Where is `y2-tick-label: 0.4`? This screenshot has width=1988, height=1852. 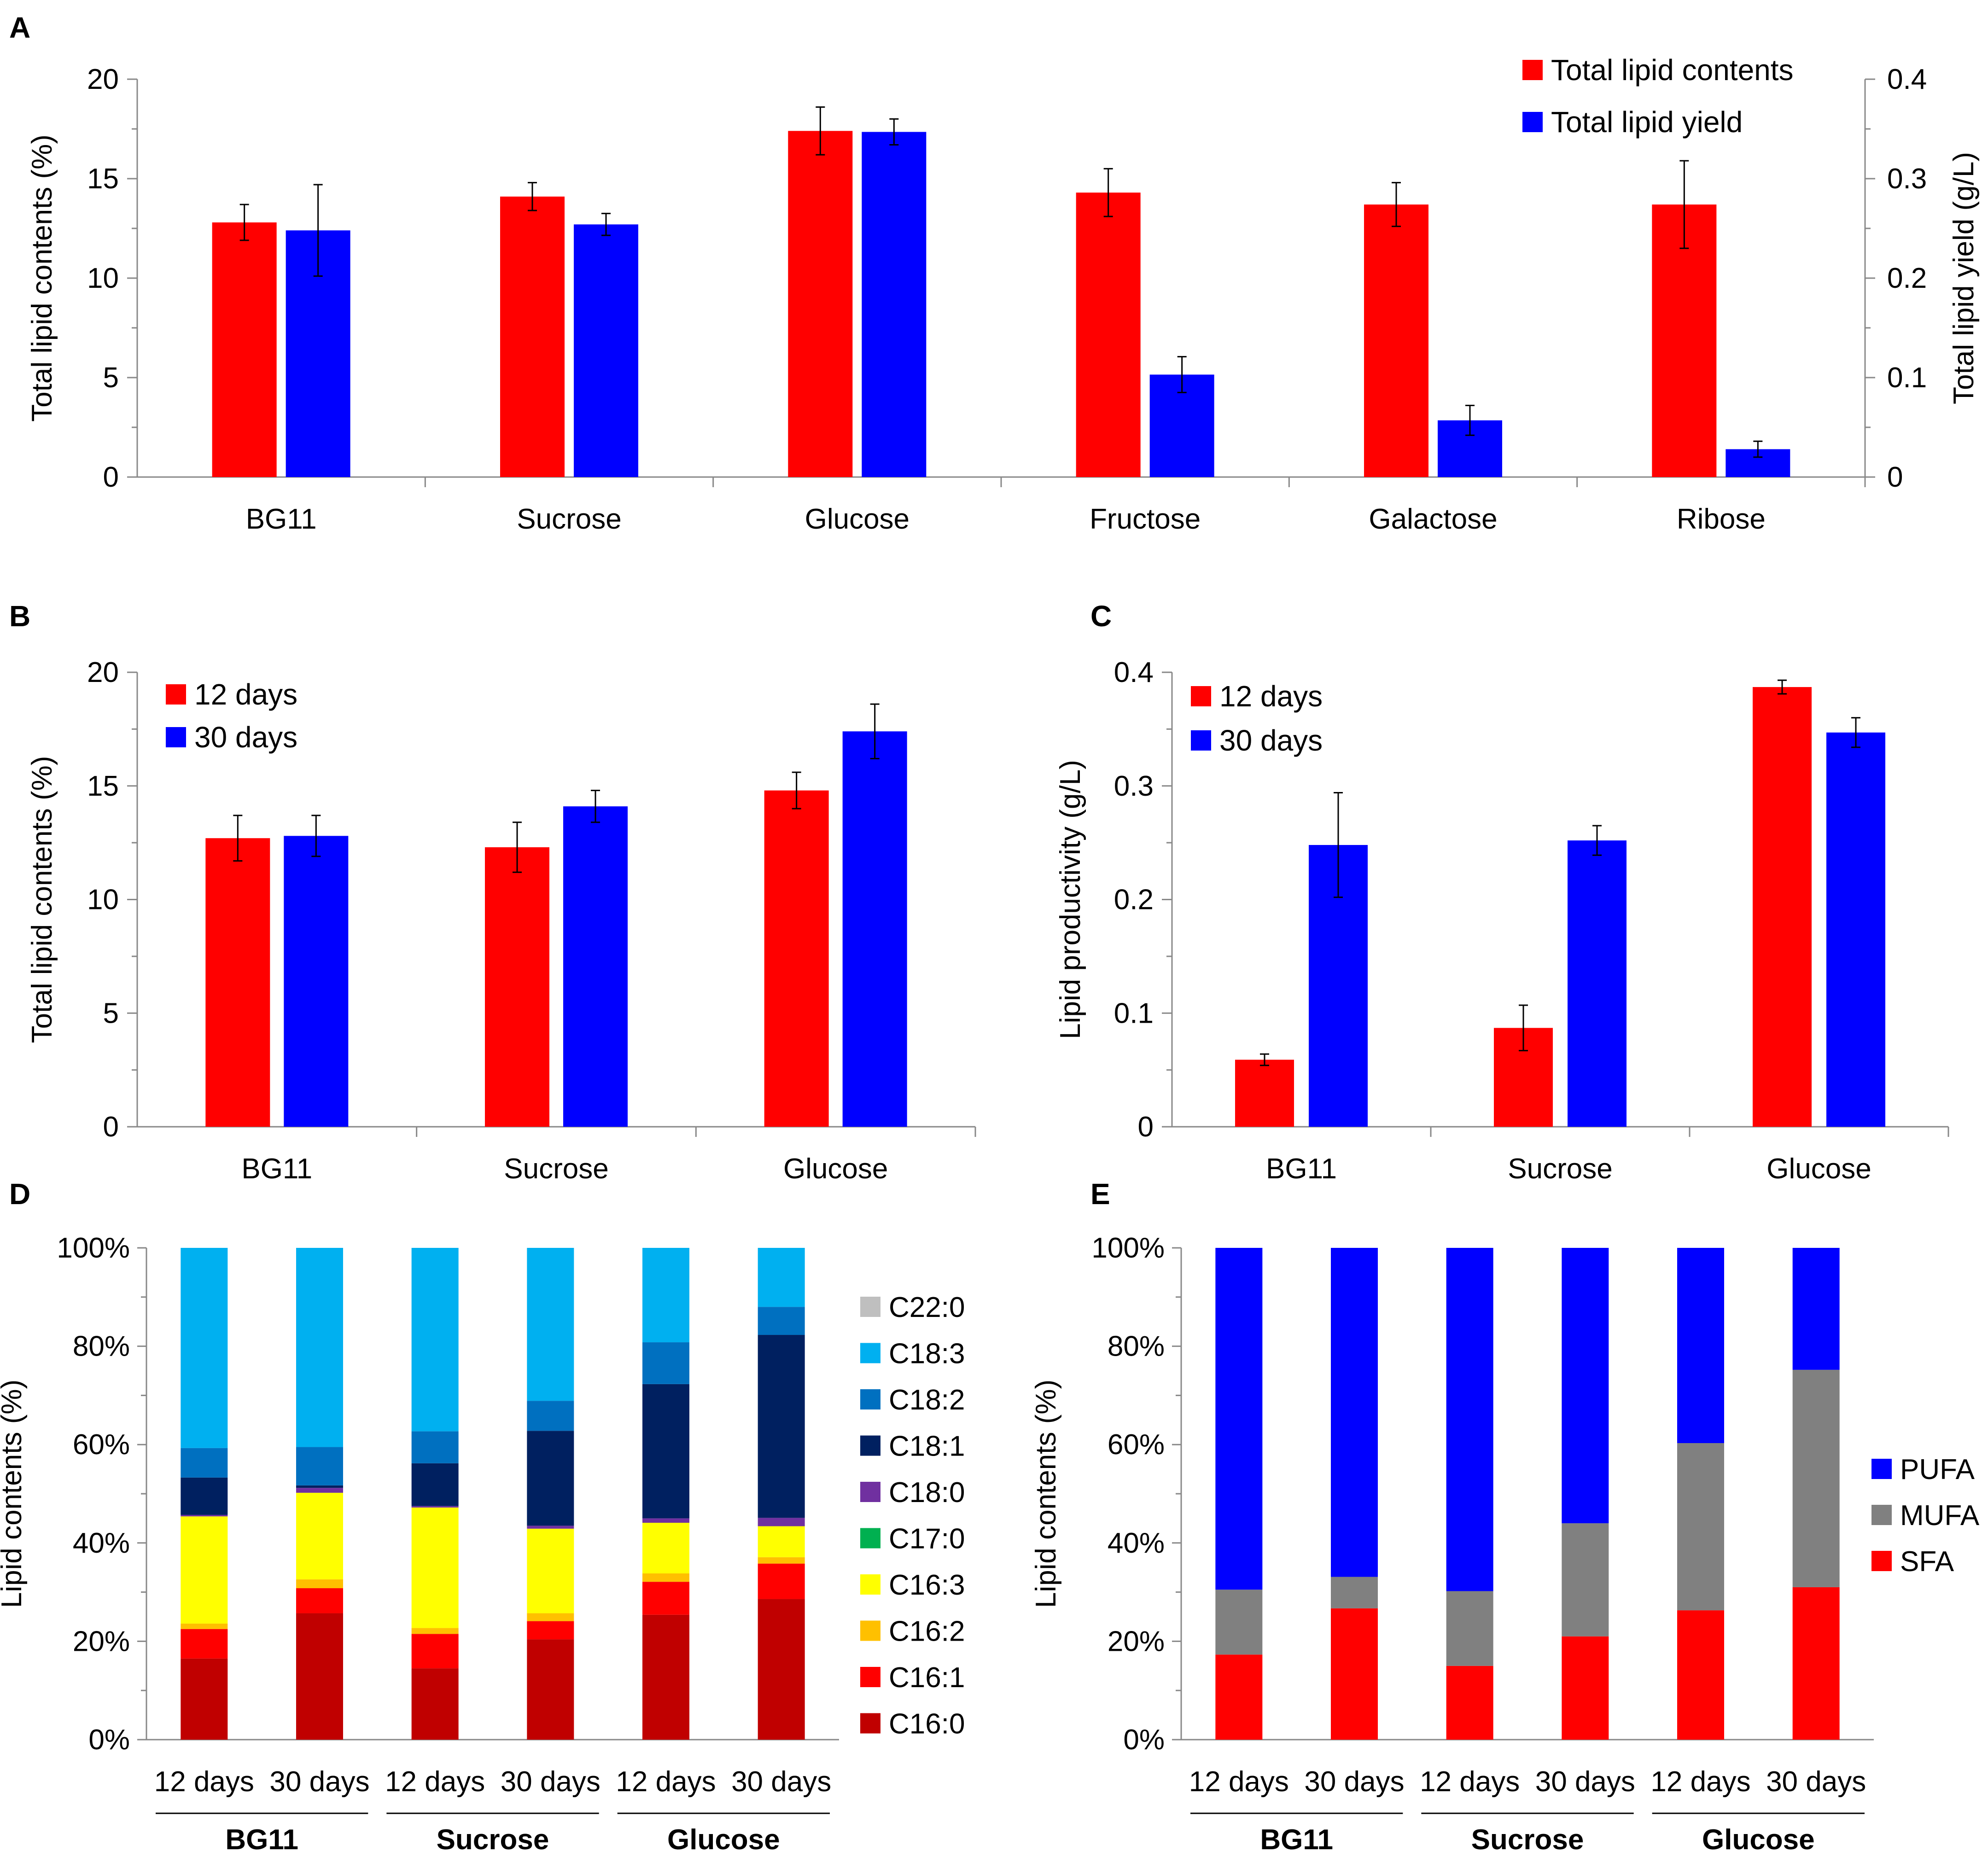 y2-tick-label: 0.4 is located at coordinates (1907, 79).